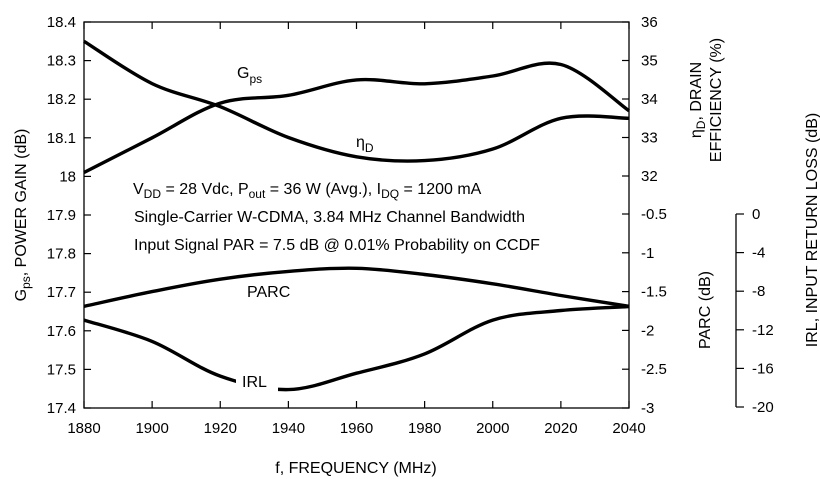 The height and width of the screenshot is (479, 820). What do you see at coordinates (356, 287) in the screenshot?
I see `parc-curve` at bounding box center [356, 287].